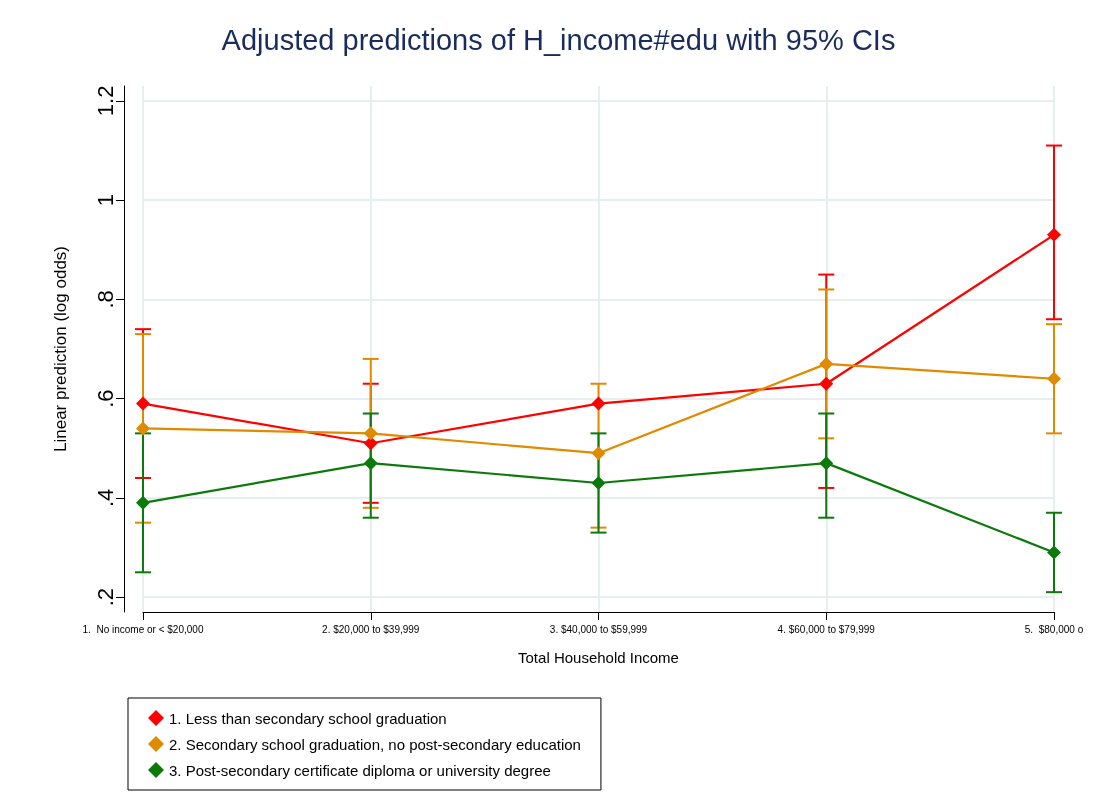 This screenshot has height=810, width=1117. What do you see at coordinates (105, 299) in the screenshot?
I see `y-tick-label: .8` at bounding box center [105, 299].